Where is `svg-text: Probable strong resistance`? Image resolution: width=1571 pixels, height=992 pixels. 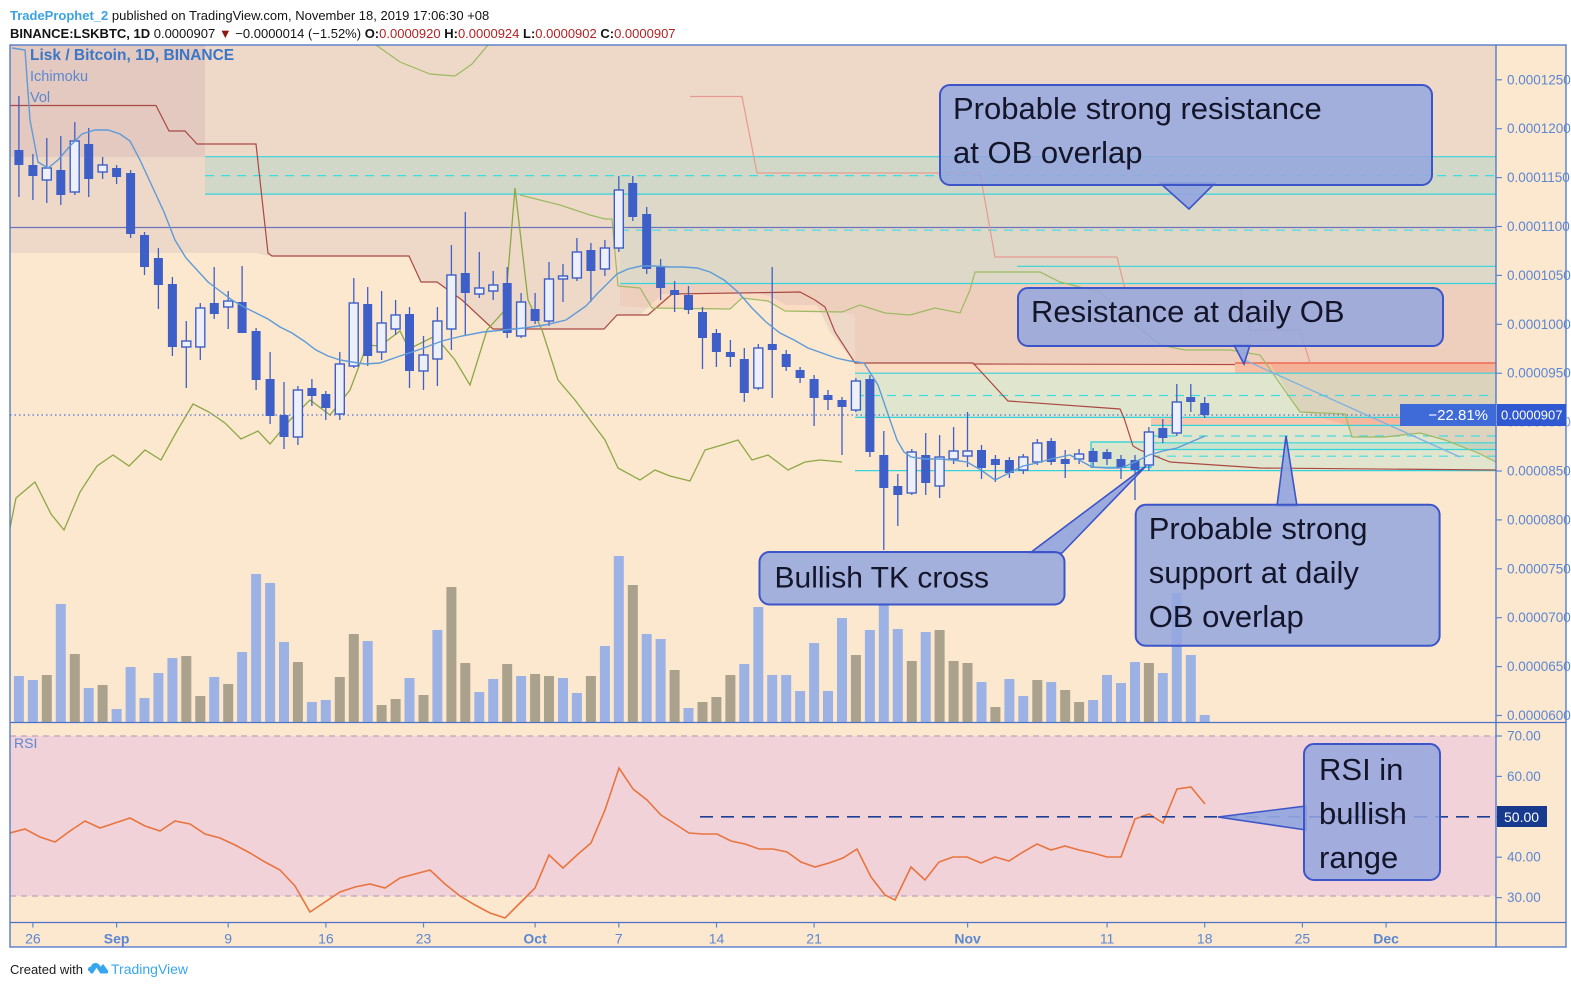 svg-text: Probable strong resistance is located at coordinates (1137, 108).